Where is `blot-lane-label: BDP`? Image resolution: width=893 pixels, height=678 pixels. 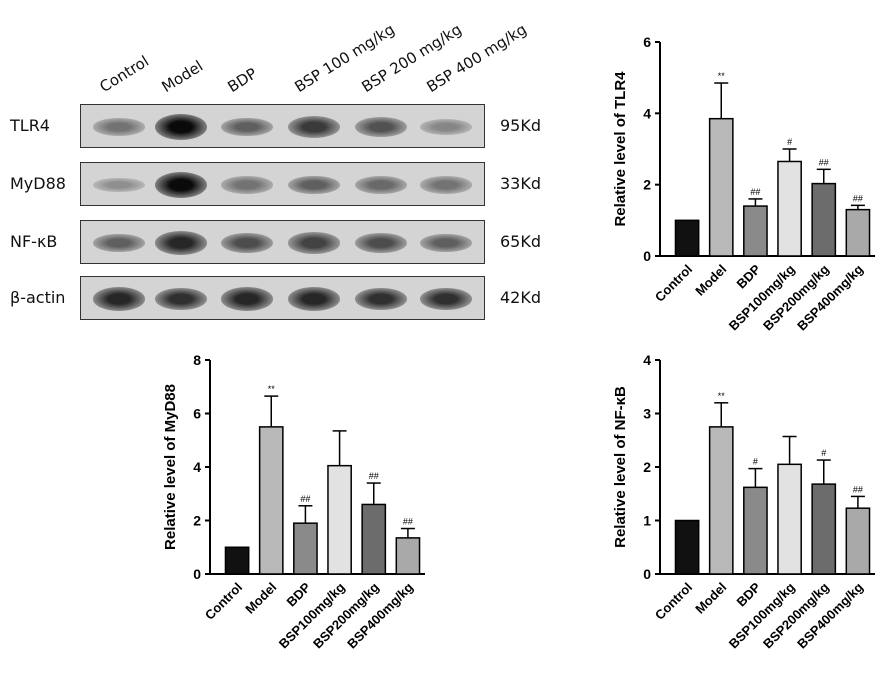
blot-lane-label: BDP is located at coordinates (242, 80).